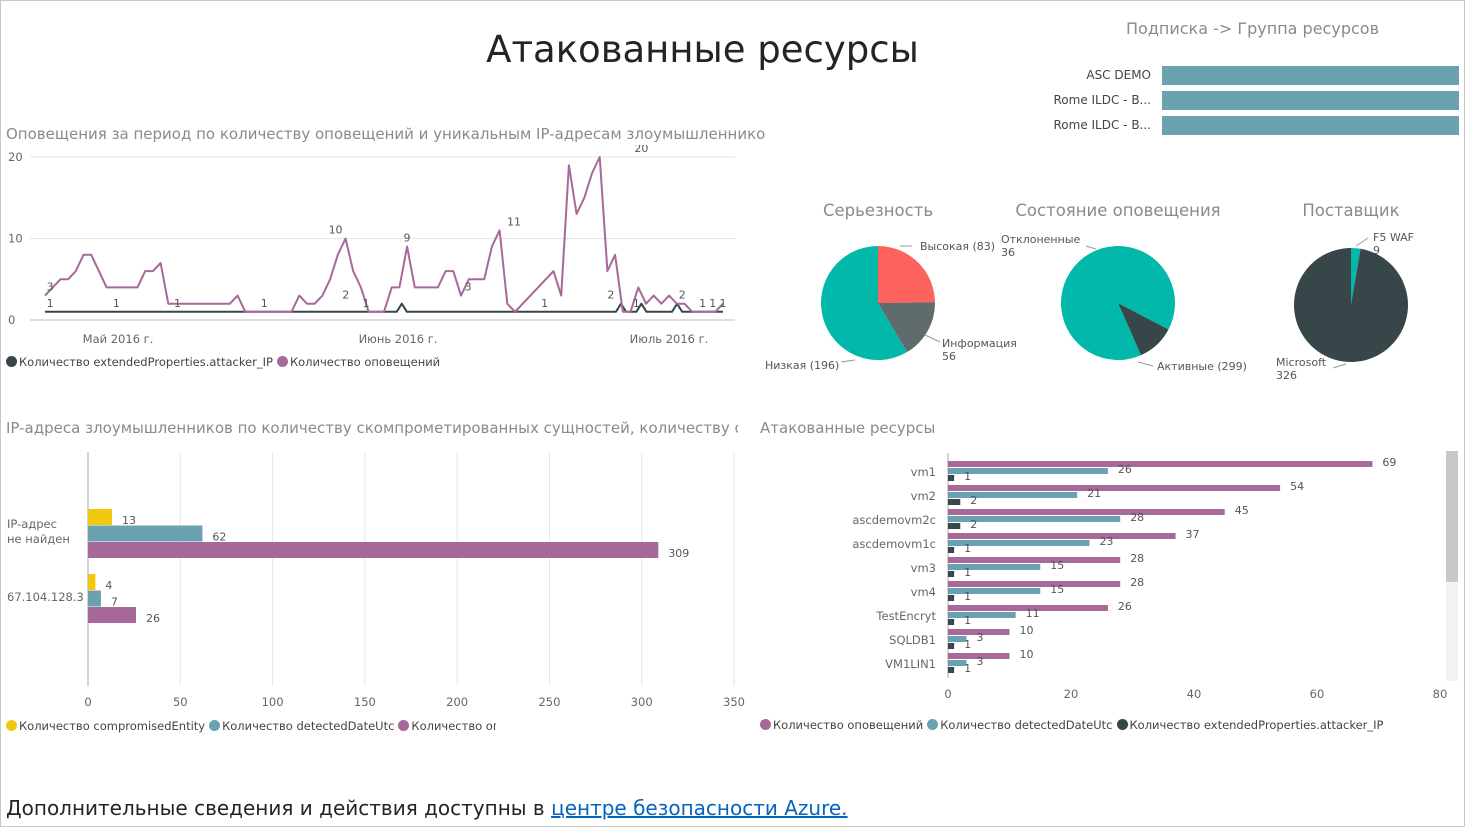 The height and width of the screenshot is (827, 1465). What do you see at coordinates (699, 808) in the screenshot?
I see `azure-security-center-link: центре безопасности Azure.` at bounding box center [699, 808].